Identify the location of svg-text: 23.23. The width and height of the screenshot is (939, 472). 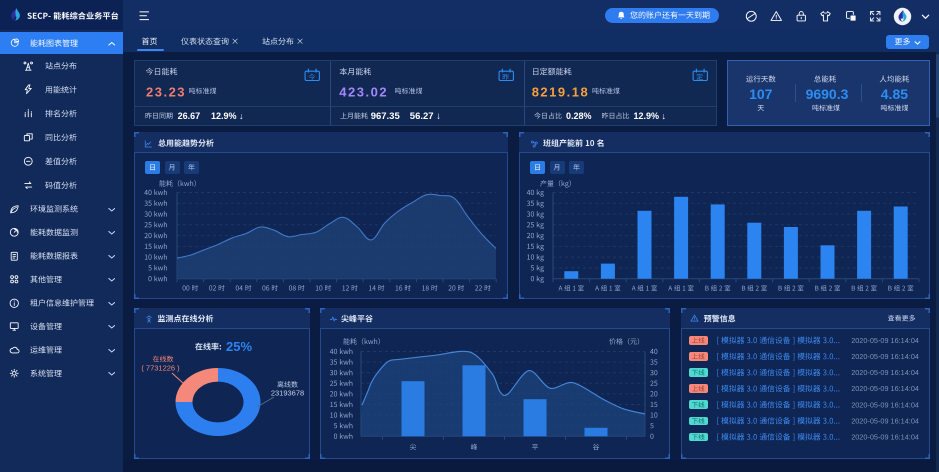
(166, 91).